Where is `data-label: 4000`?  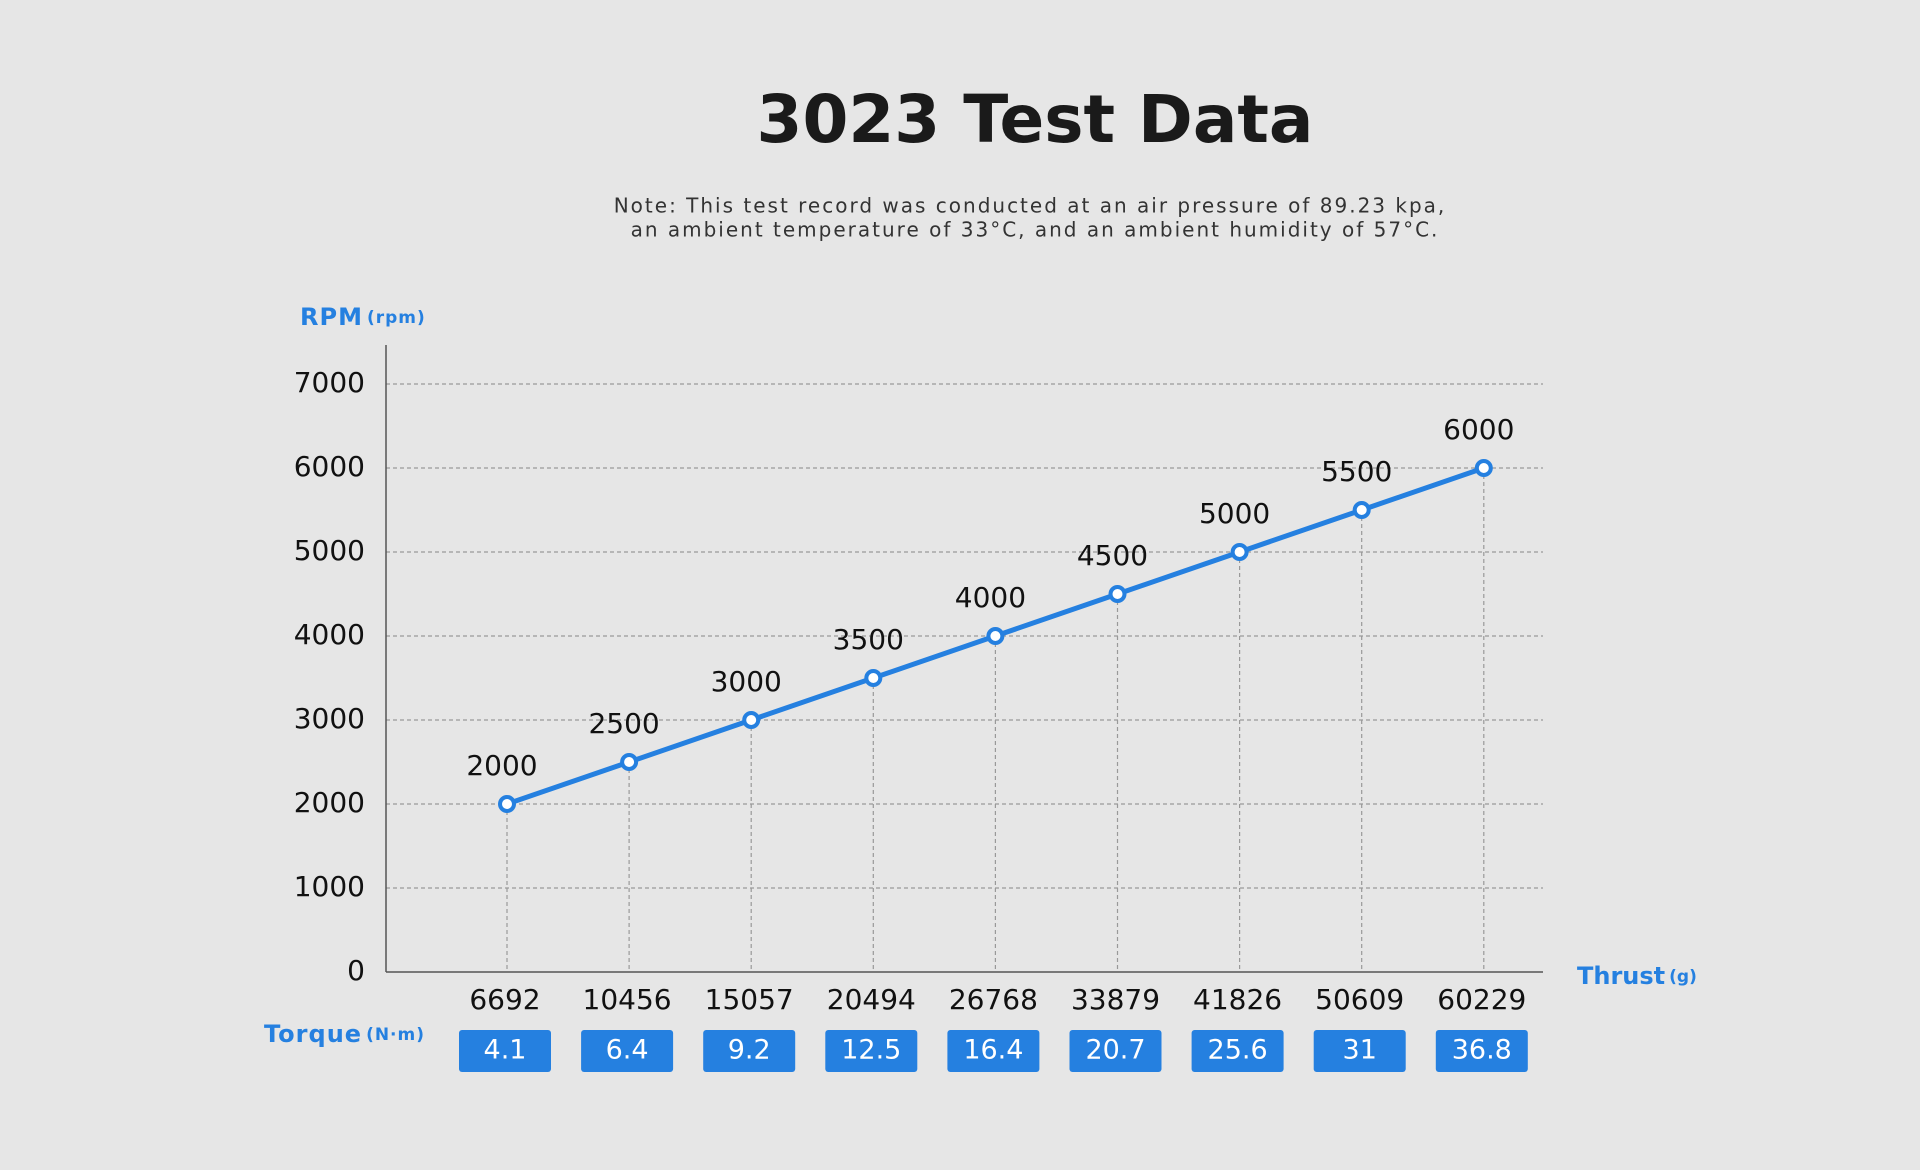 data-label: 4000 is located at coordinates (990, 597).